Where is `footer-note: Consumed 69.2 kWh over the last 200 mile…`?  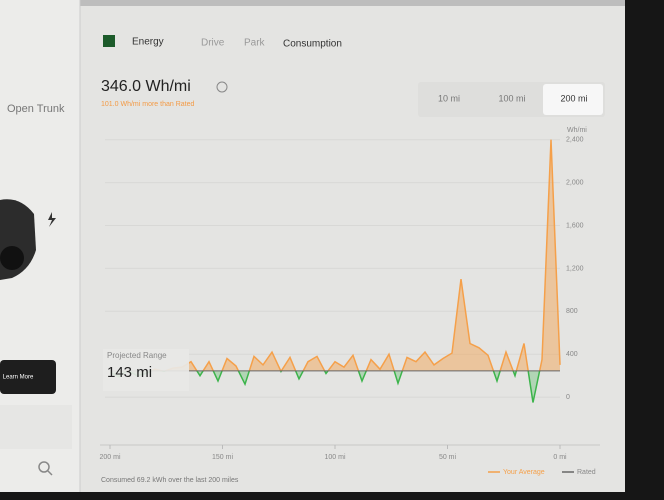 footer-note: Consumed 69.2 kWh over the last 200 mile… is located at coordinates (170, 480).